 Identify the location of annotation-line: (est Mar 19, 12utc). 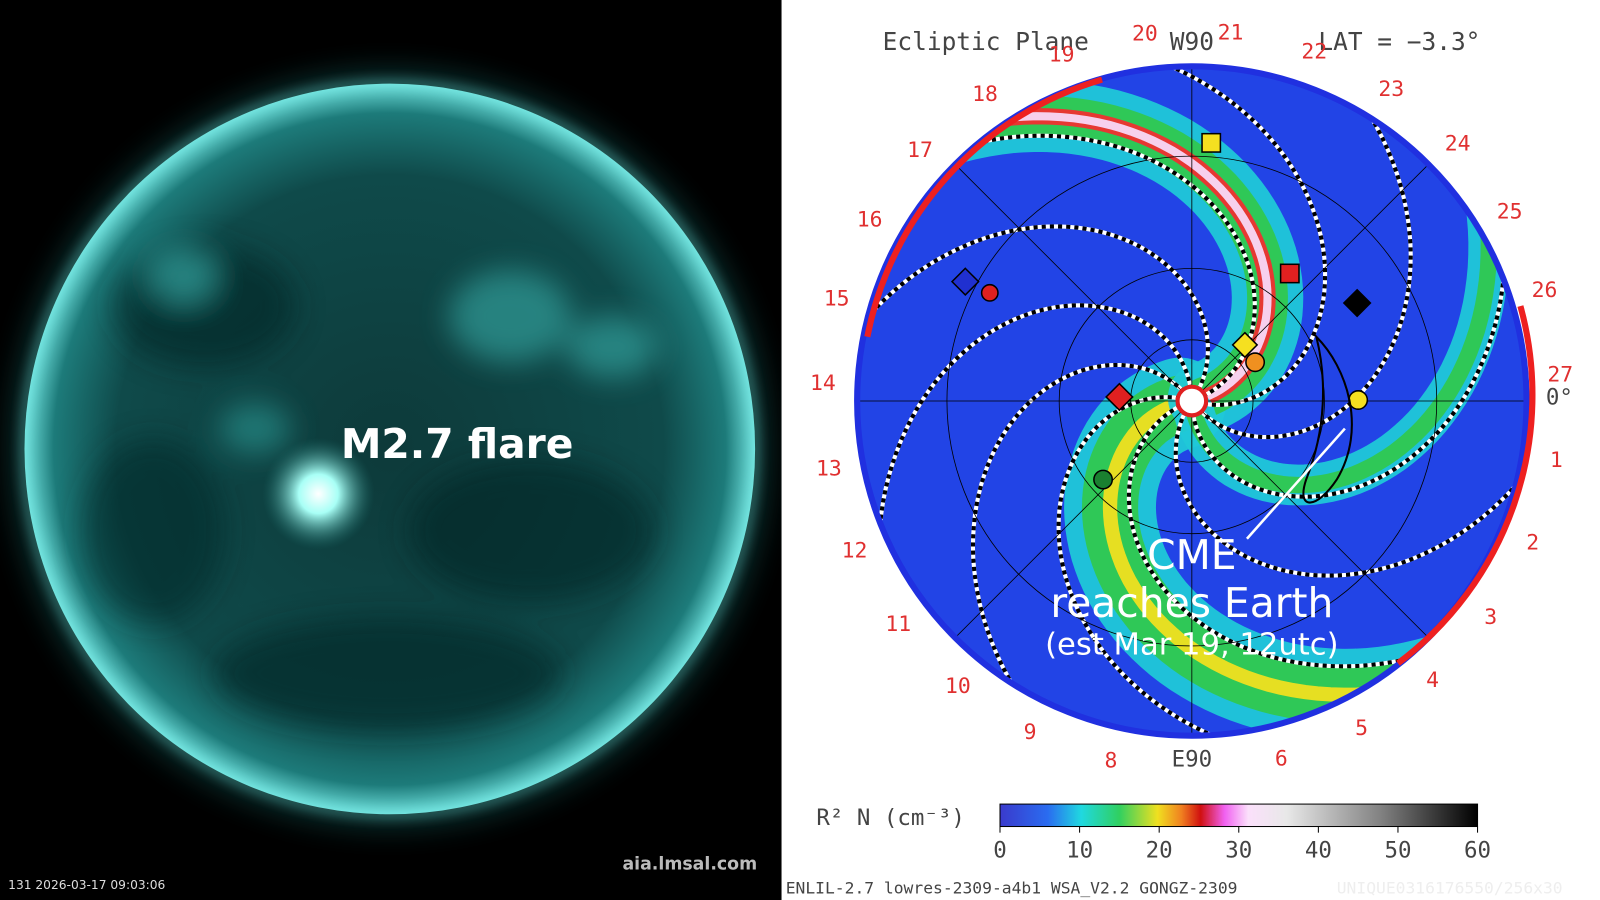
(1191, 644).